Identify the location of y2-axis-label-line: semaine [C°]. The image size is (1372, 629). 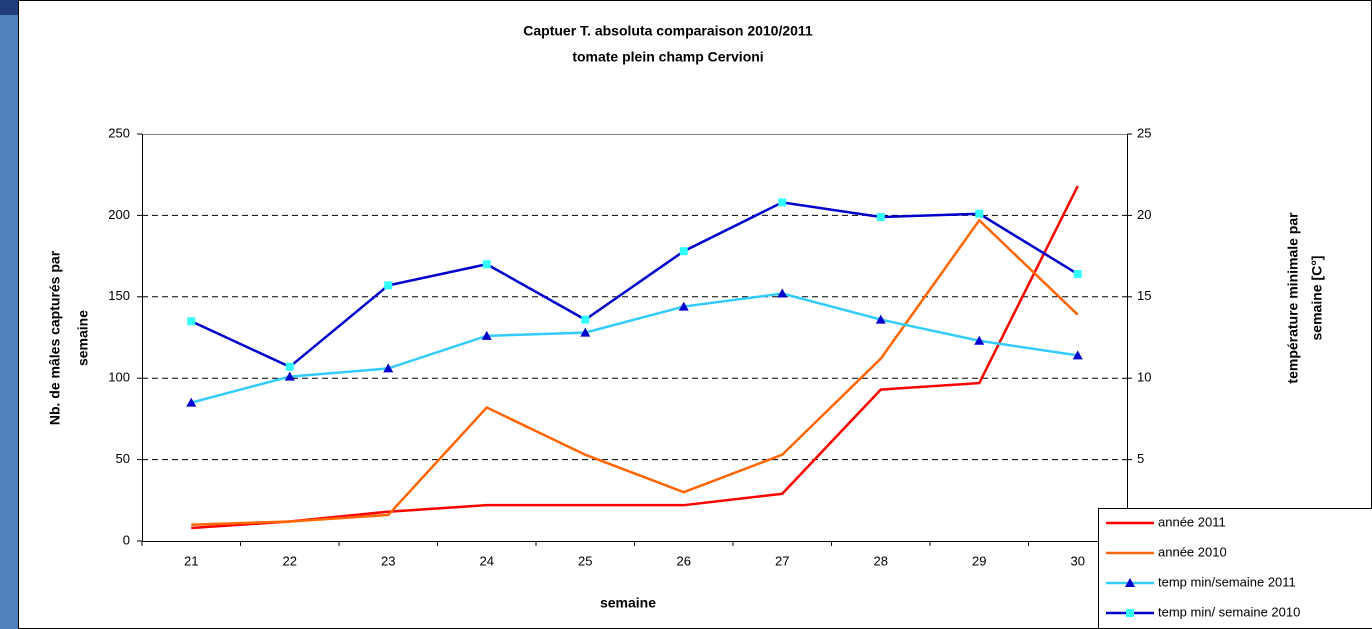
(1317, 298).